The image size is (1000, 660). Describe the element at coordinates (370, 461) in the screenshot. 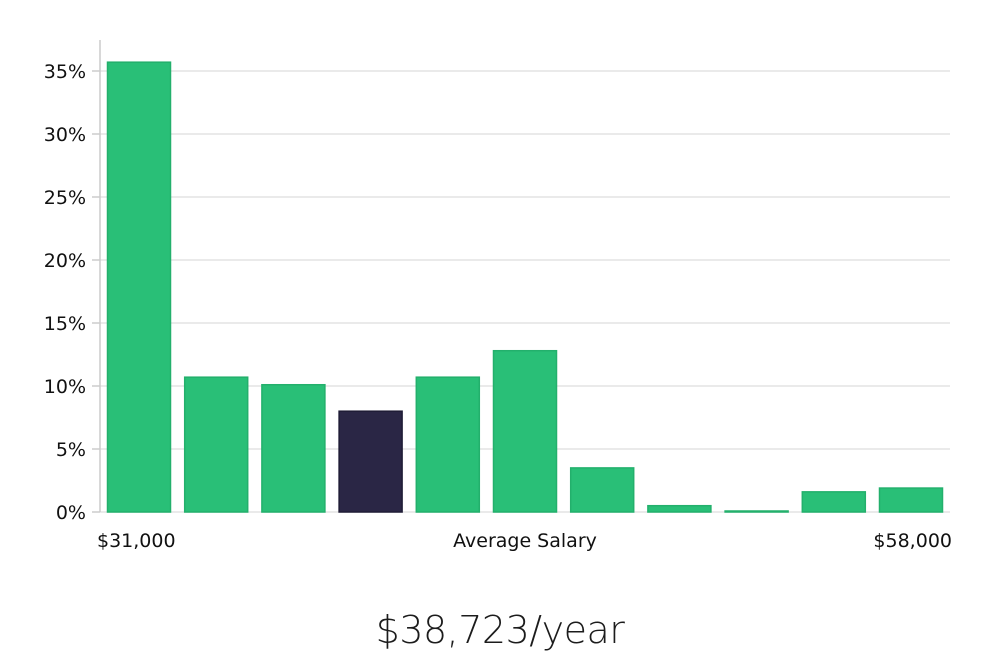

I see `bar-highlighted` at that location.